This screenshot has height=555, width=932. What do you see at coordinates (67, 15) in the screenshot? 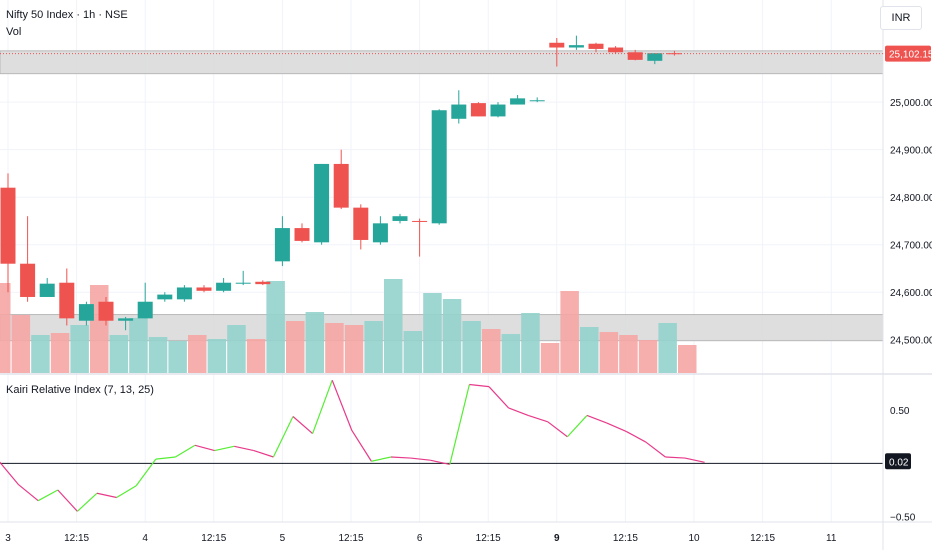
I see `chart-title: Nifty 50 Index · 1h · NSE` at bounding box center [67, 15].